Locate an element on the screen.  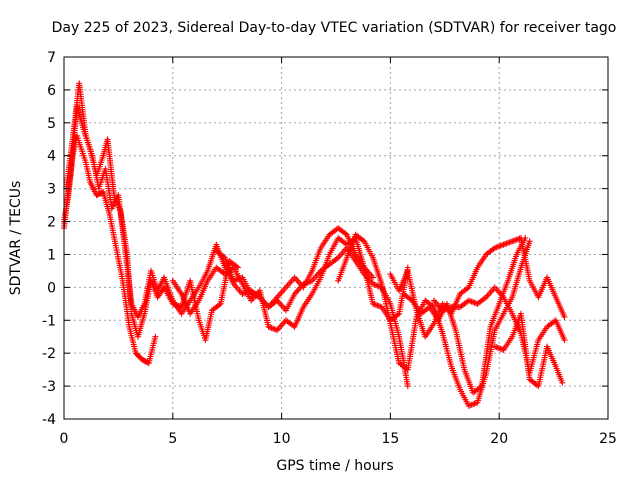
y-tick-label: -3 is located at coordinates (49, 387).